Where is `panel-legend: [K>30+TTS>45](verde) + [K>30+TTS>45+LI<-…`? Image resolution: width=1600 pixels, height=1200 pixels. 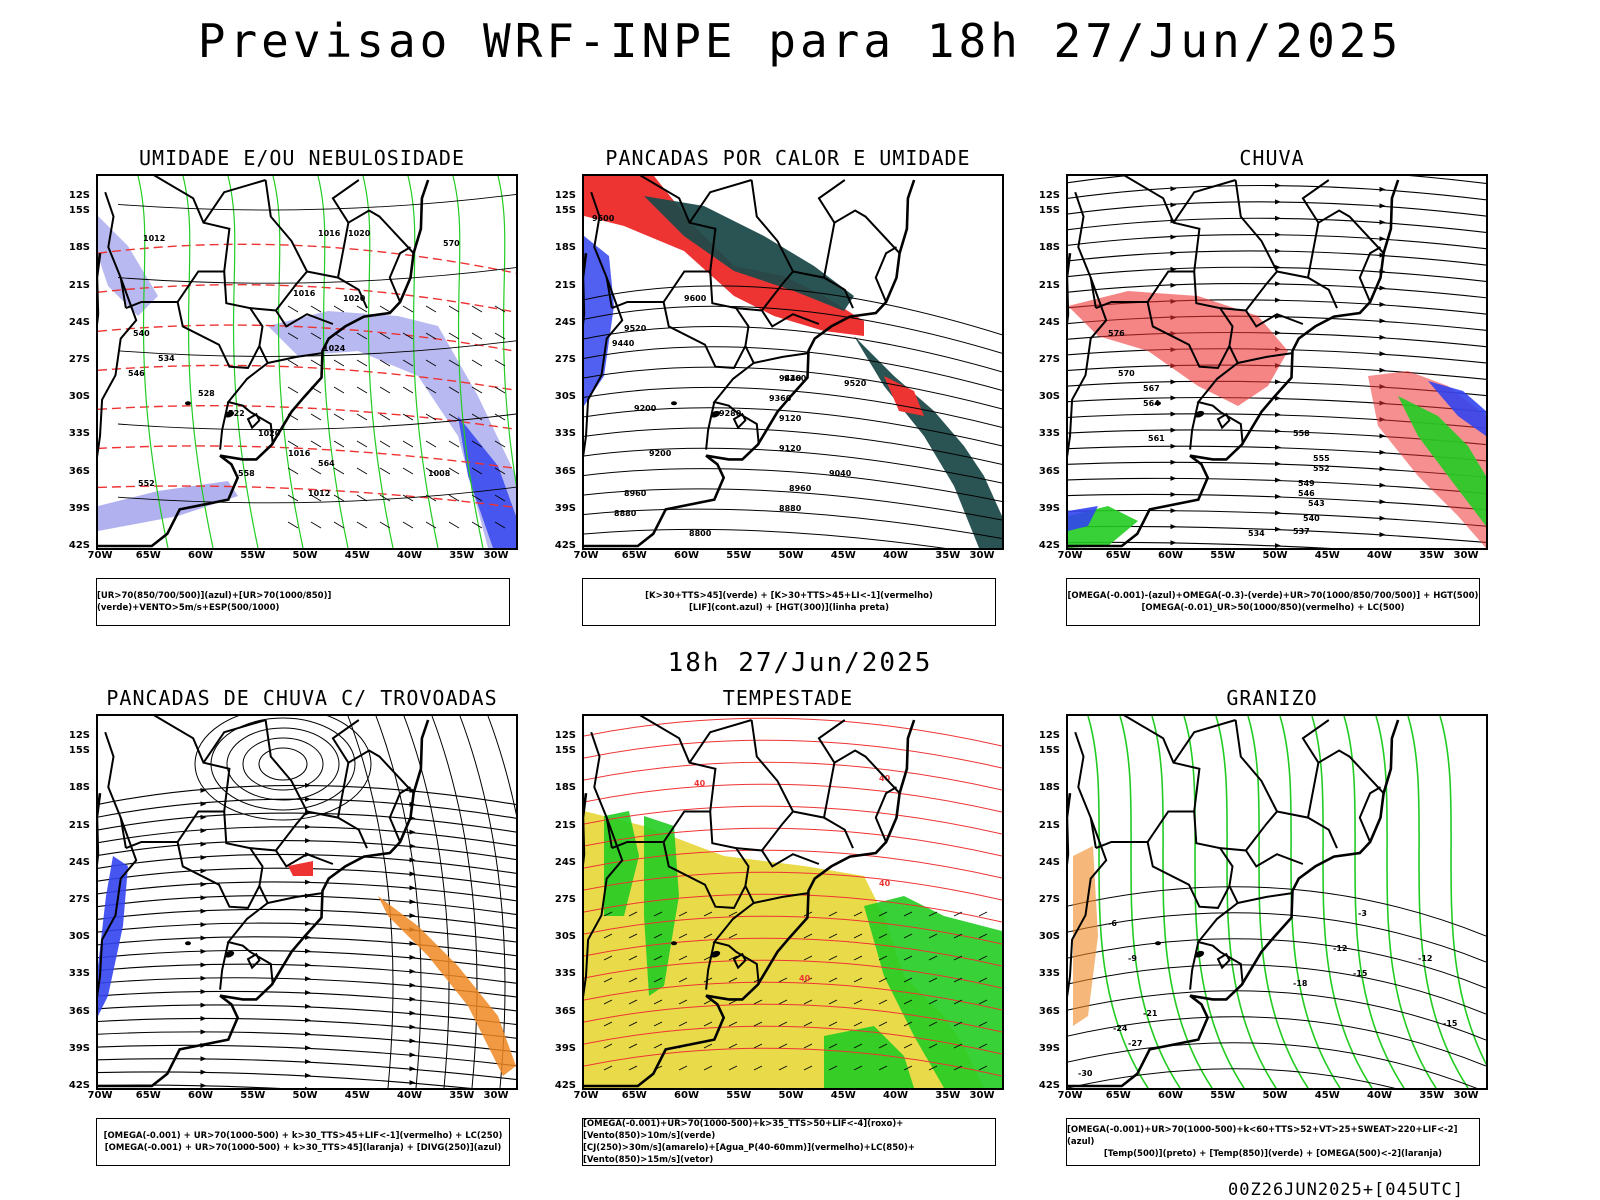 panel-legend: [K>30+TTS>45](verde) + [K>30+TTS>45+LI<-… is located at coordinates (789, 602).